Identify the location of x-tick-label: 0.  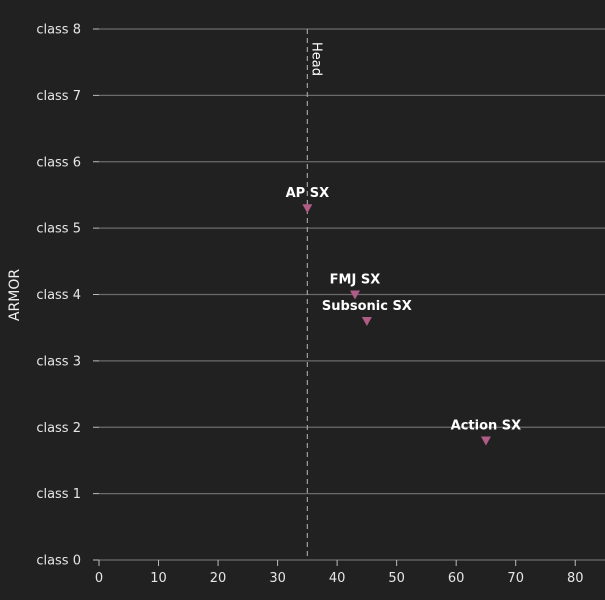
(99, 578).